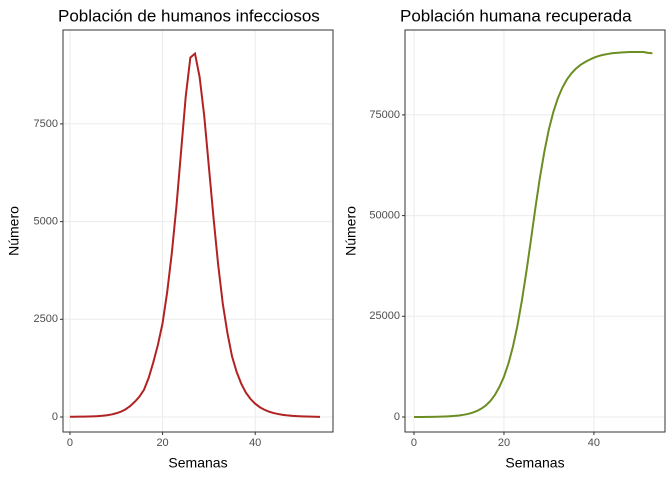 Image resolution: width=672 pixels, height=480 pixels. What do you see at coordinates (46, 124) in the screenshot?
I see `y-tick-label: 7500` at bounding box center [46, 124].